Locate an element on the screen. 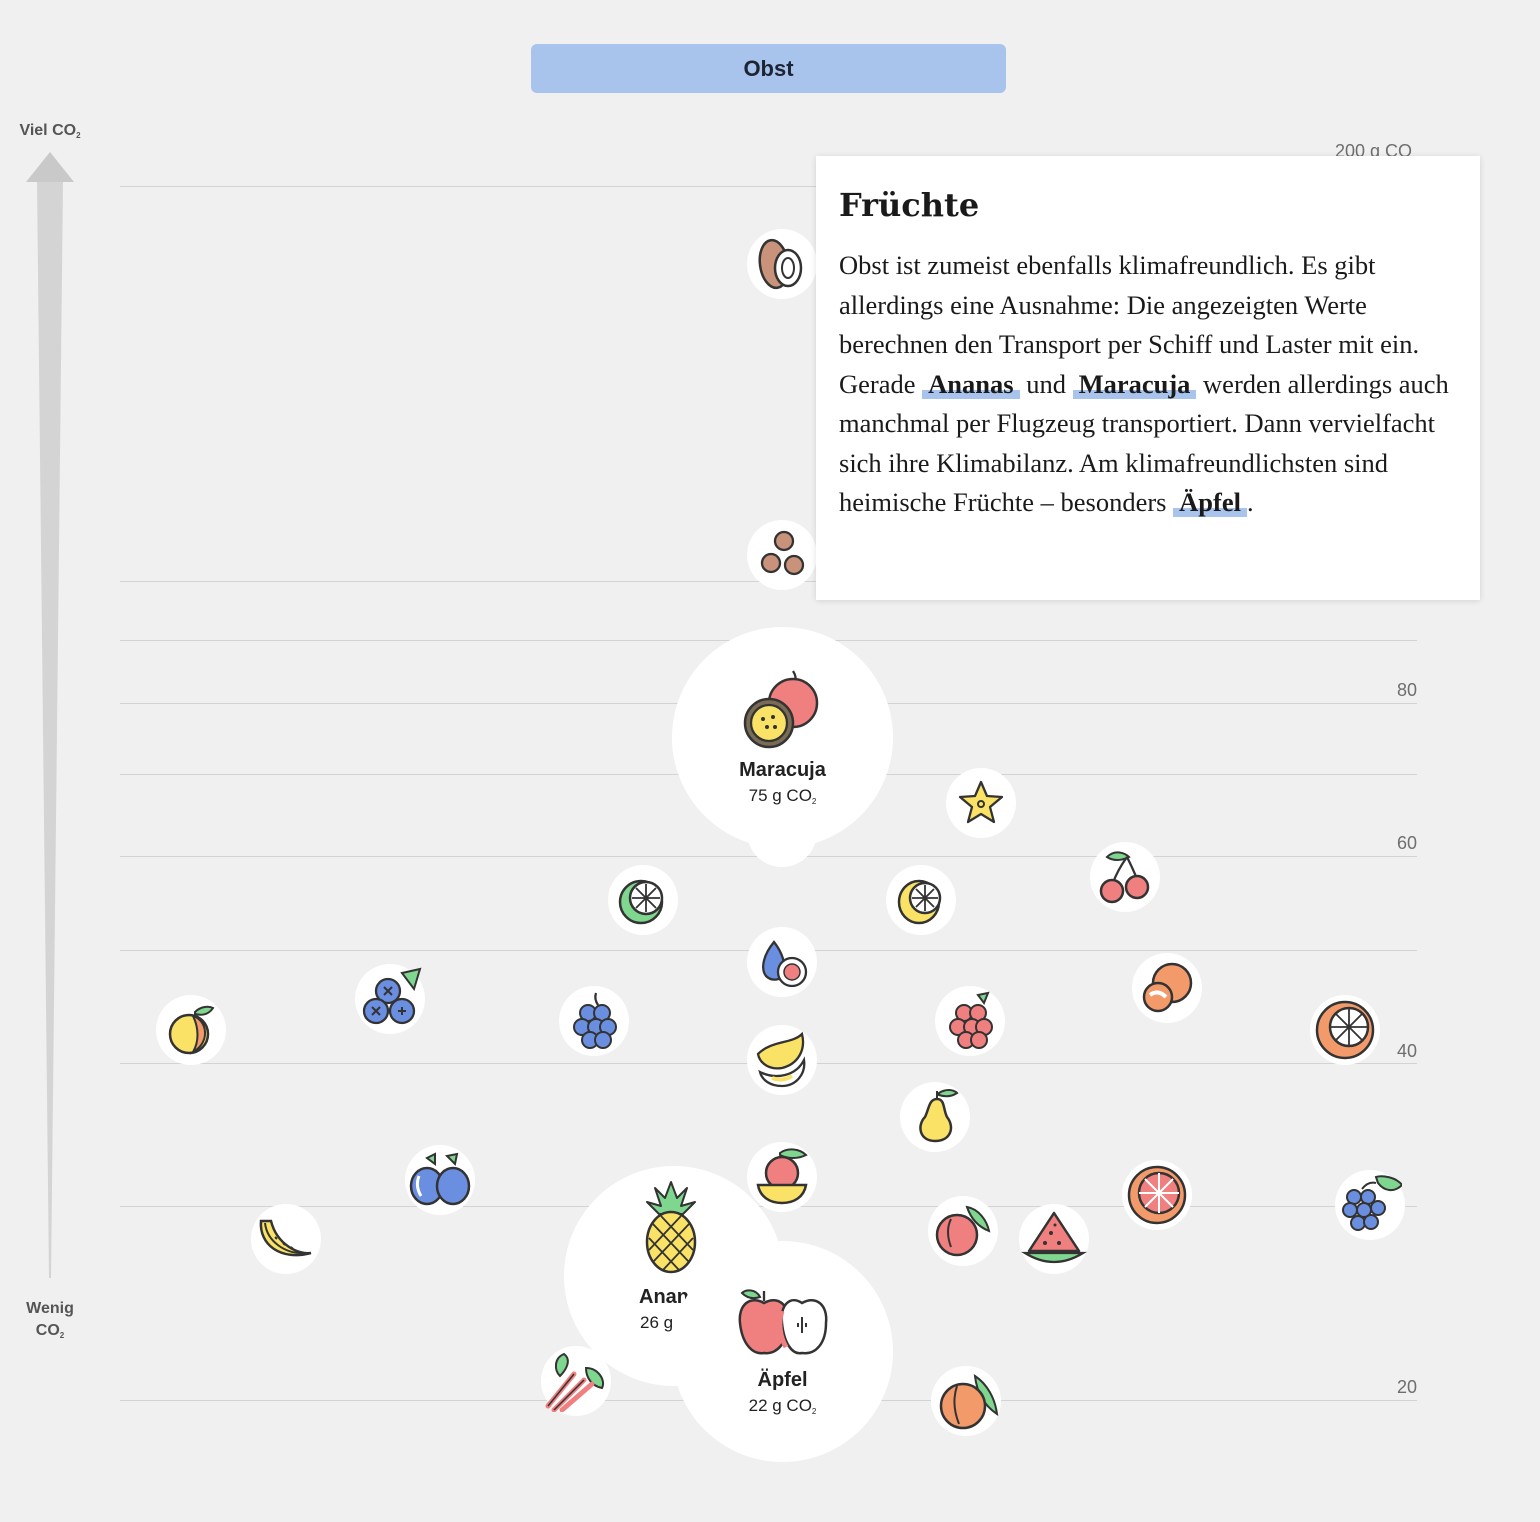 This screenshot has width=1540, height=1522. axis-low-label: Wenig CO2 is located at coordinates (50, 1320).